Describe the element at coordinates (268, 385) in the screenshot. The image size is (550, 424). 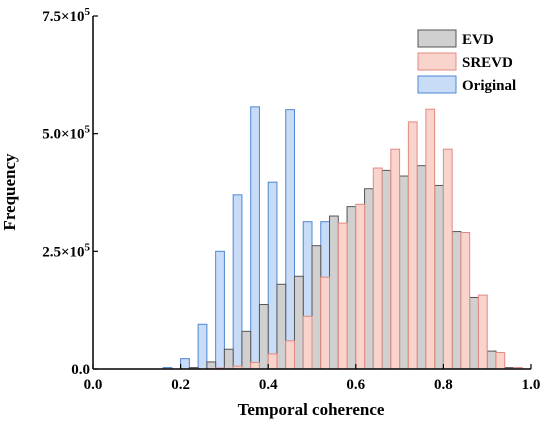
I see `x-tick-label: 0.4` at that location.